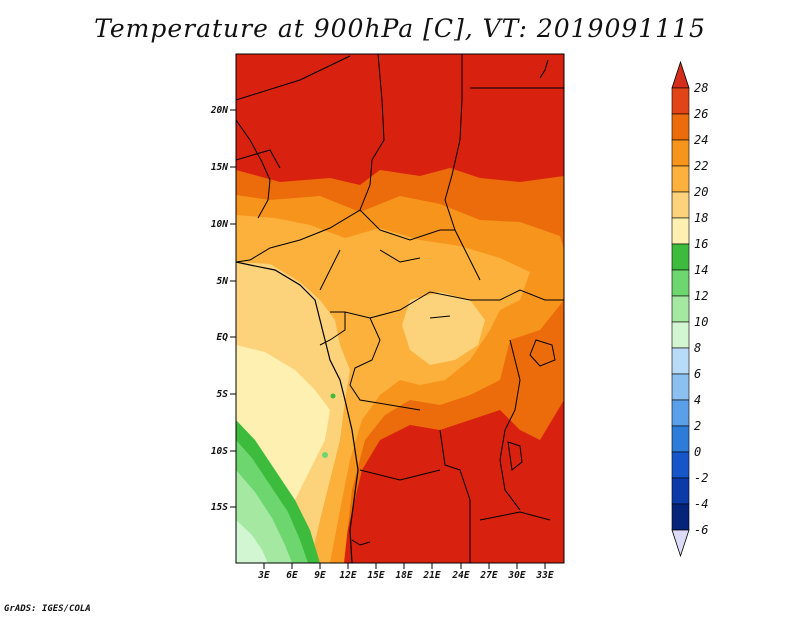 The image size is (800, 618). What do you see at coordinates (697, 348) in the screenshot?
I see `colorbar-label: 8` at bounding box center [697, 348].